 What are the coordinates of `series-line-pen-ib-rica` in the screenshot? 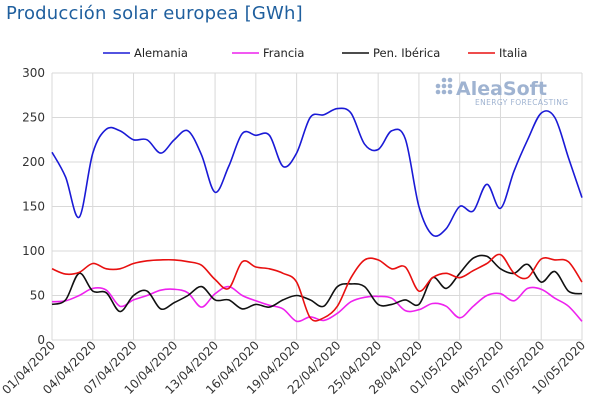 It's located at (317, 283).